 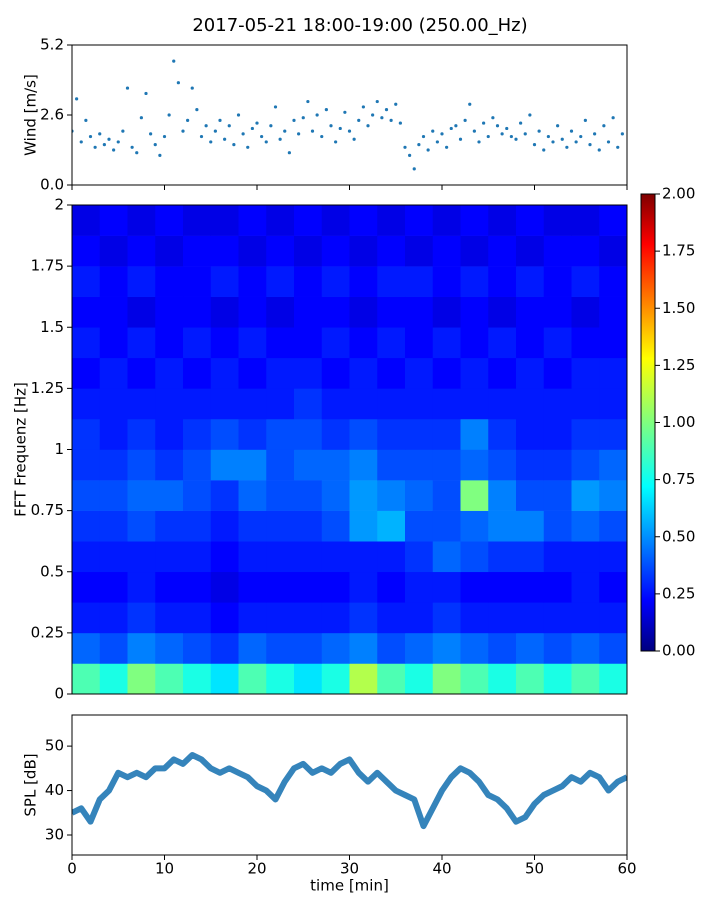 I want to click on colorbar-tick-label: 0.00, so click(x=678, y=651).